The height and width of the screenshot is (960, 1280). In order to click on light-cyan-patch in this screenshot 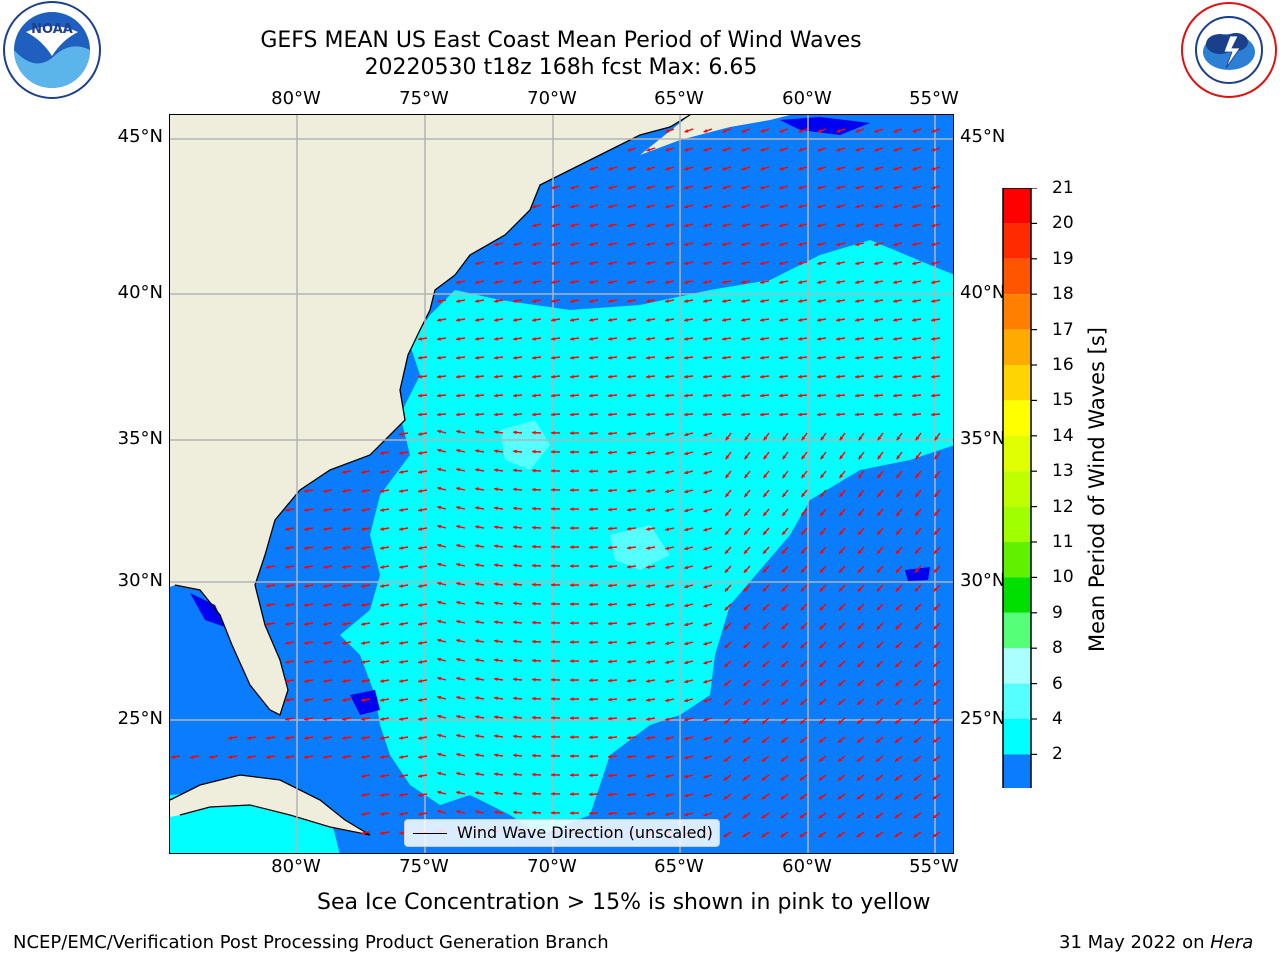, I will do `click(640, 547)`.